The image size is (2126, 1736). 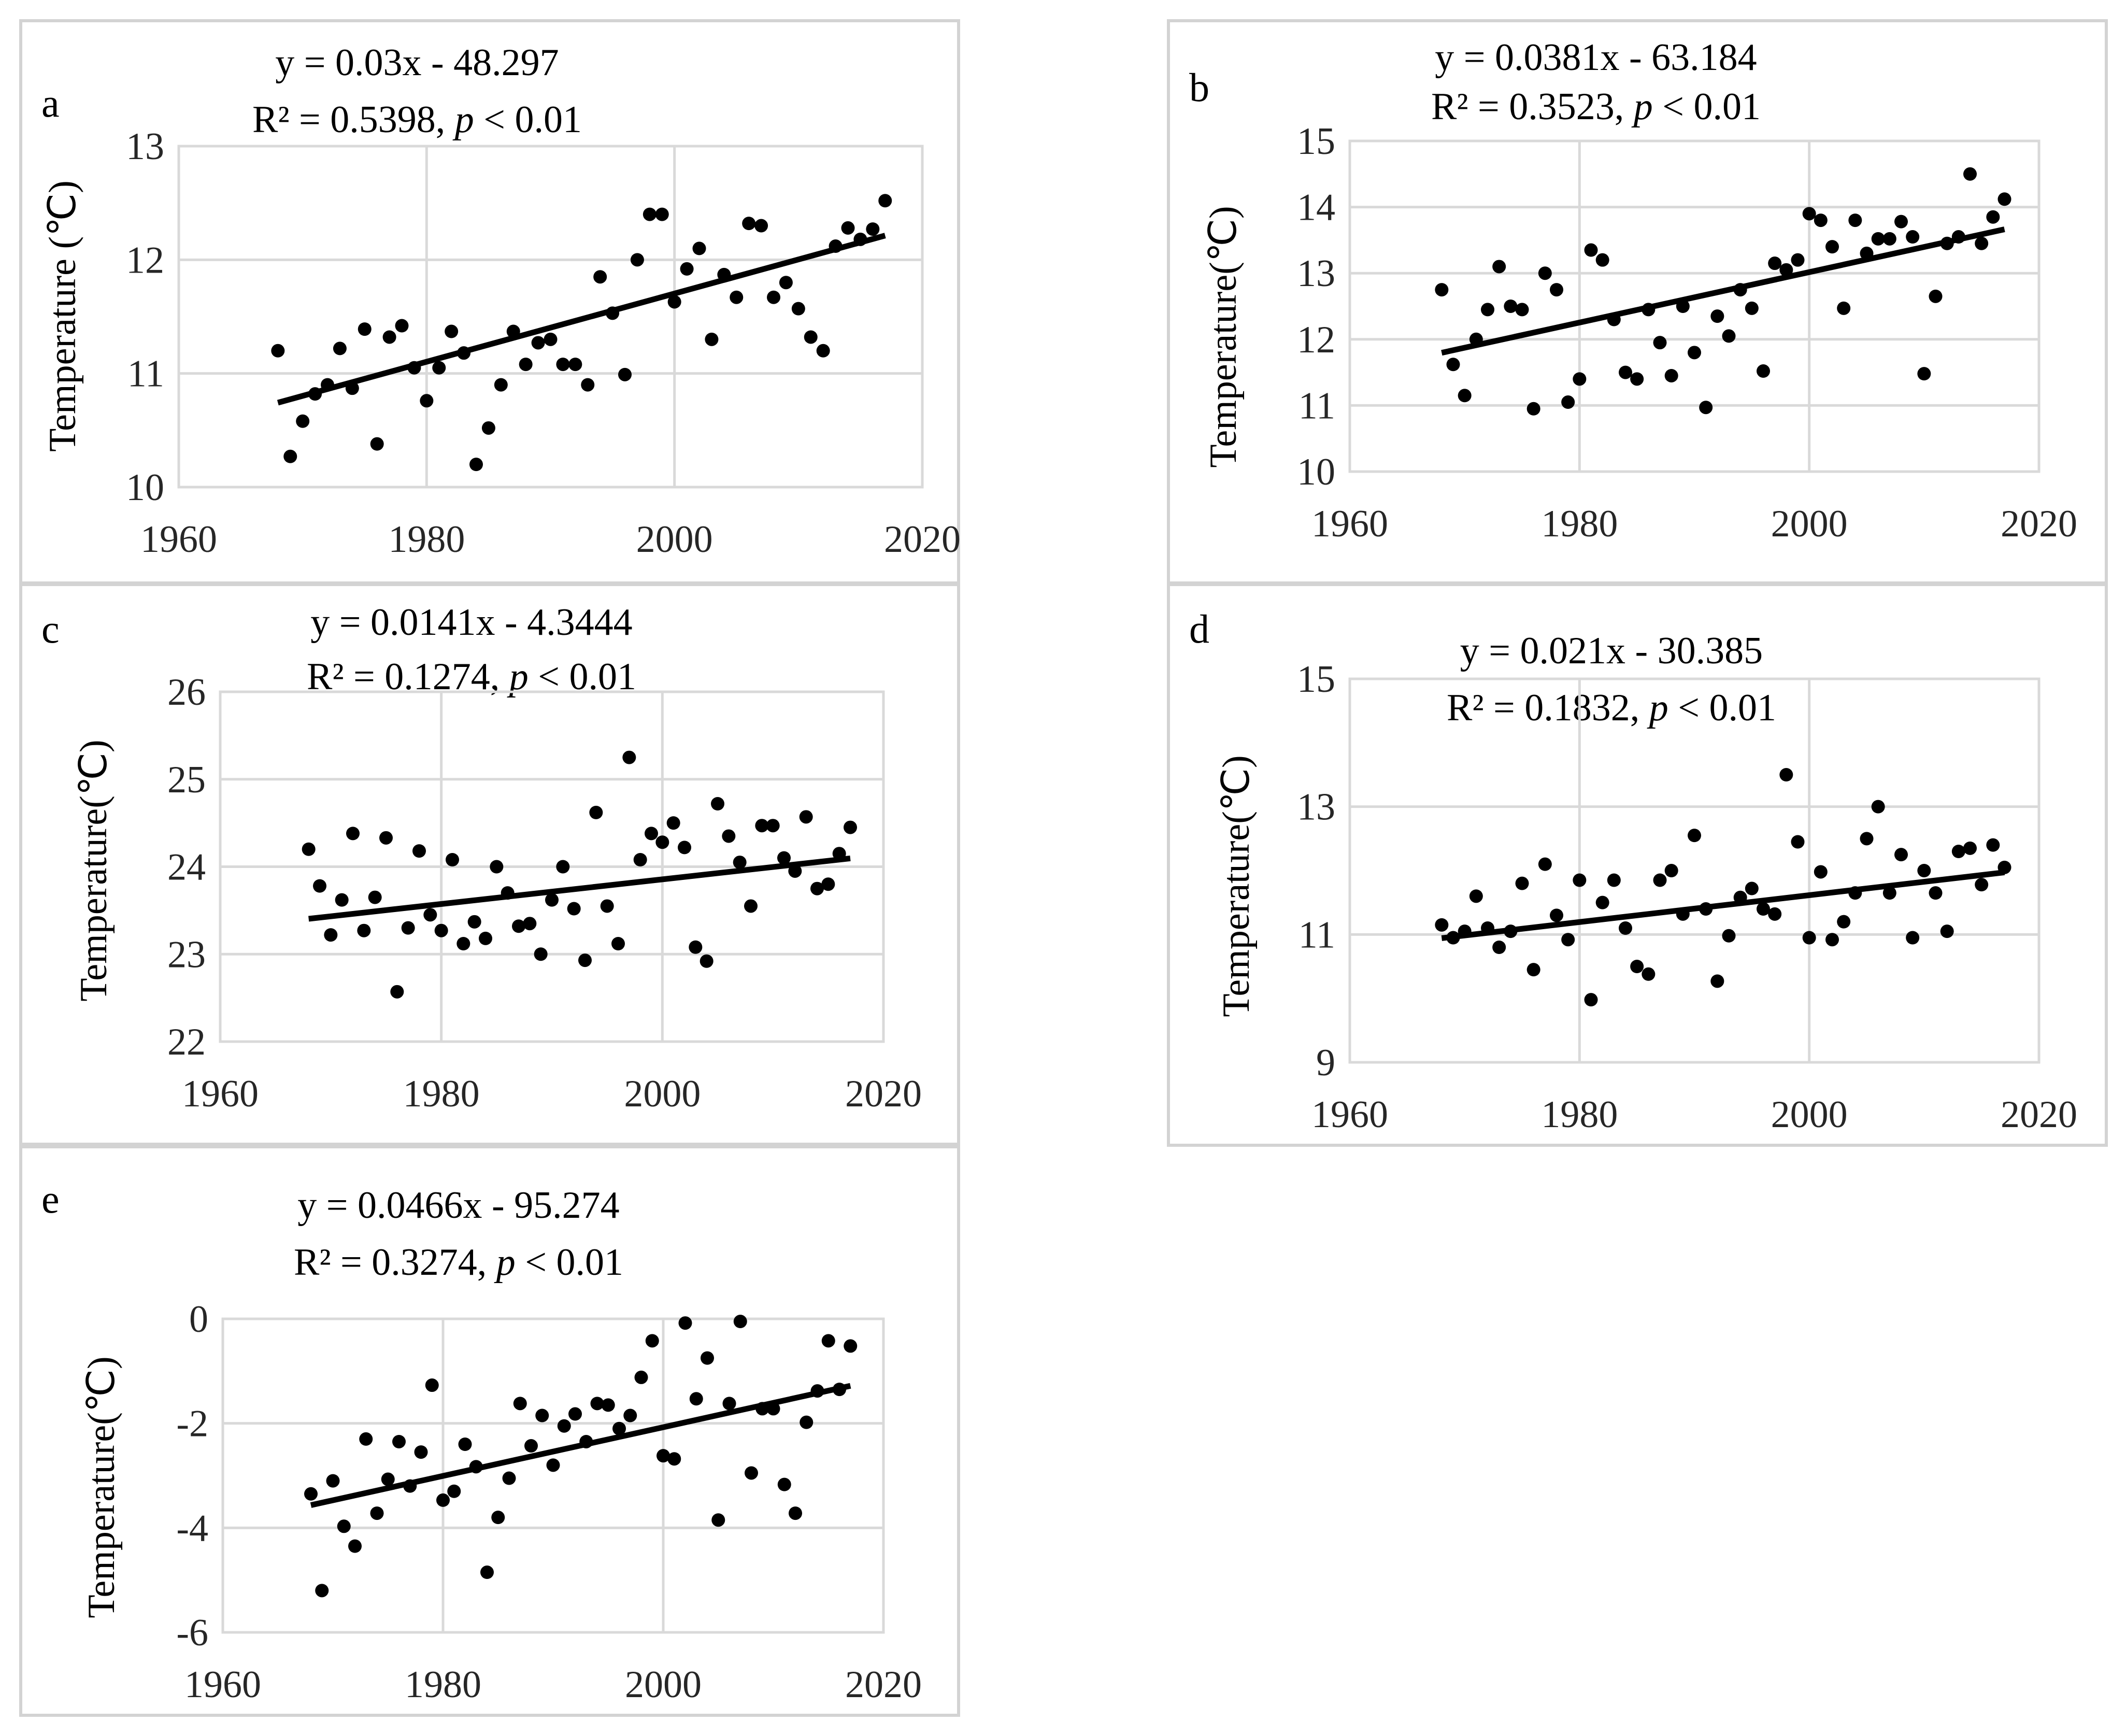 I want to click on panel-d-ytick-label: 9, so click(x=1325, y=1063).